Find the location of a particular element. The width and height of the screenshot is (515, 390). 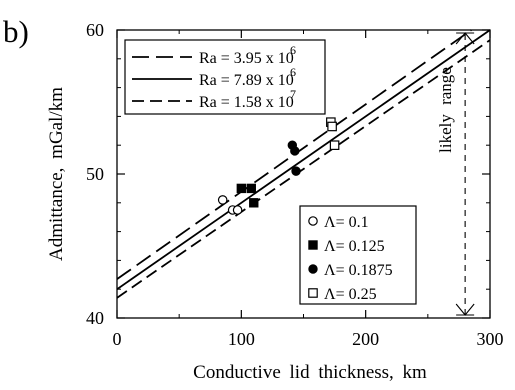

y-tick-label: 60 is located at coordinates (95, 30).